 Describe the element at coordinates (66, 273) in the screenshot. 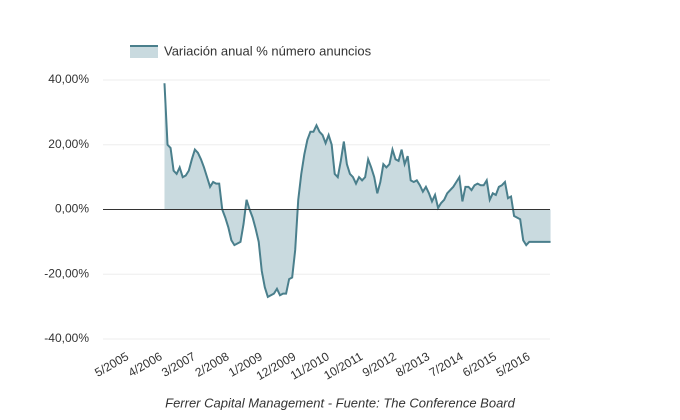

I see `y-tick-label: -20,00%` at that location.